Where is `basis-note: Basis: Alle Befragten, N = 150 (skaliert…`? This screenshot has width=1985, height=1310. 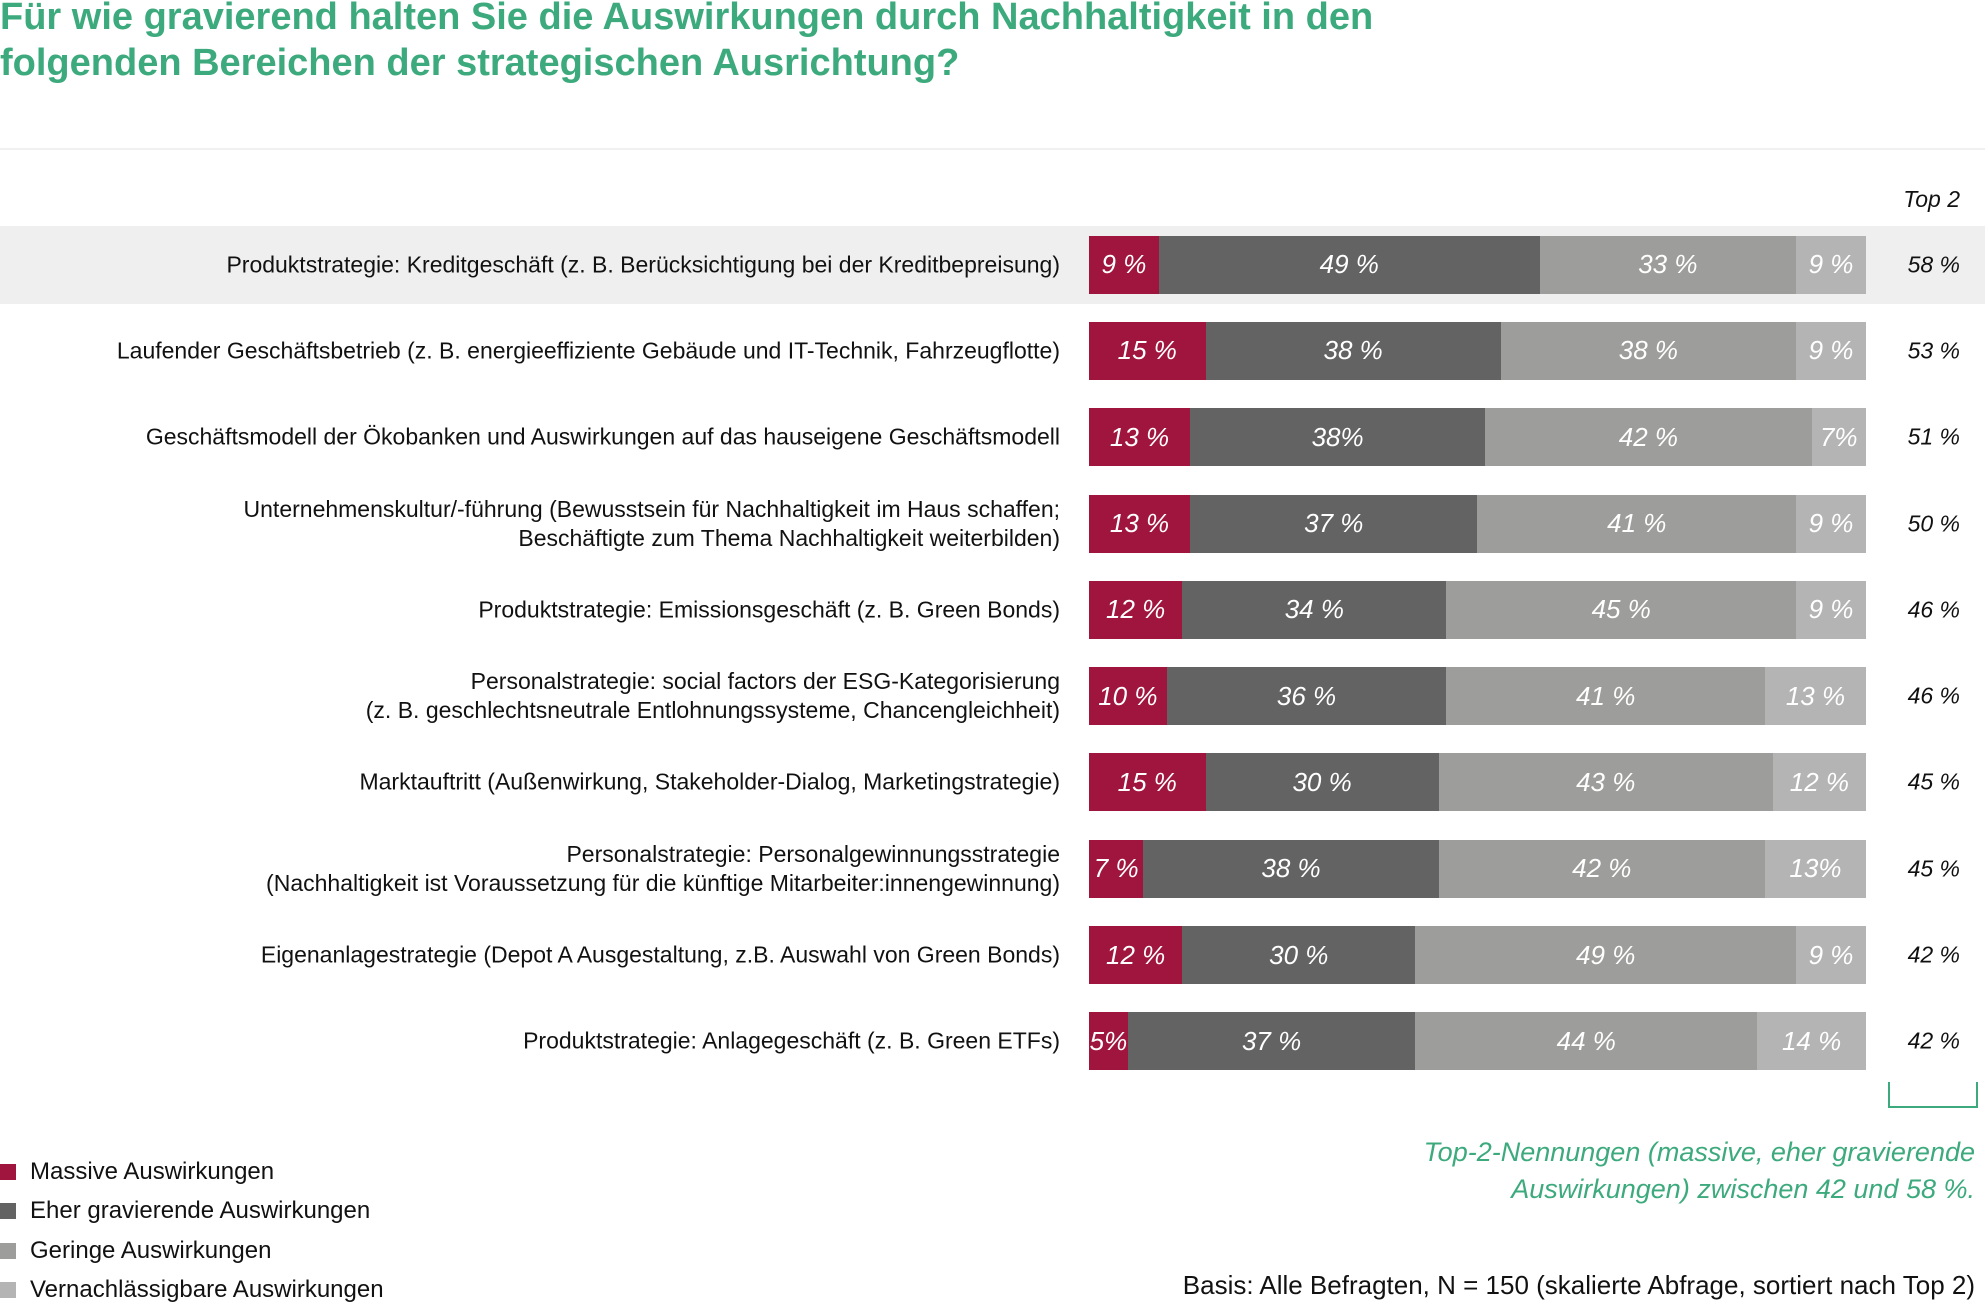
basis-note: Basis: Alle Befragten, N = 150 (skaliert… is located at coordinates (1579, 1285).